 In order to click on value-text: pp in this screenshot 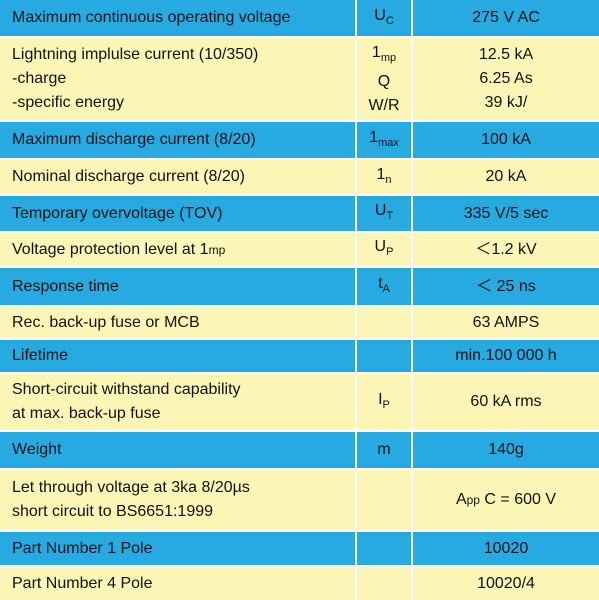, I will do `click(473, 500)`.